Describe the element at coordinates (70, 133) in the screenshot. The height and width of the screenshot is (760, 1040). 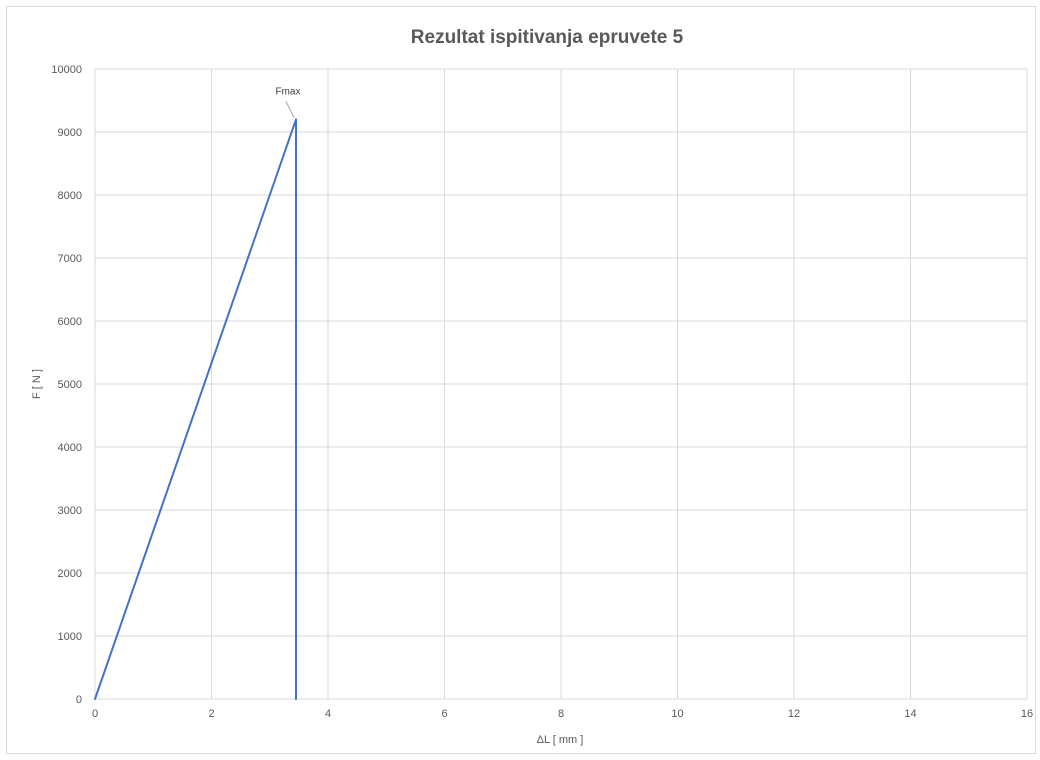
I see `y-tick-label: 9000` at that location.